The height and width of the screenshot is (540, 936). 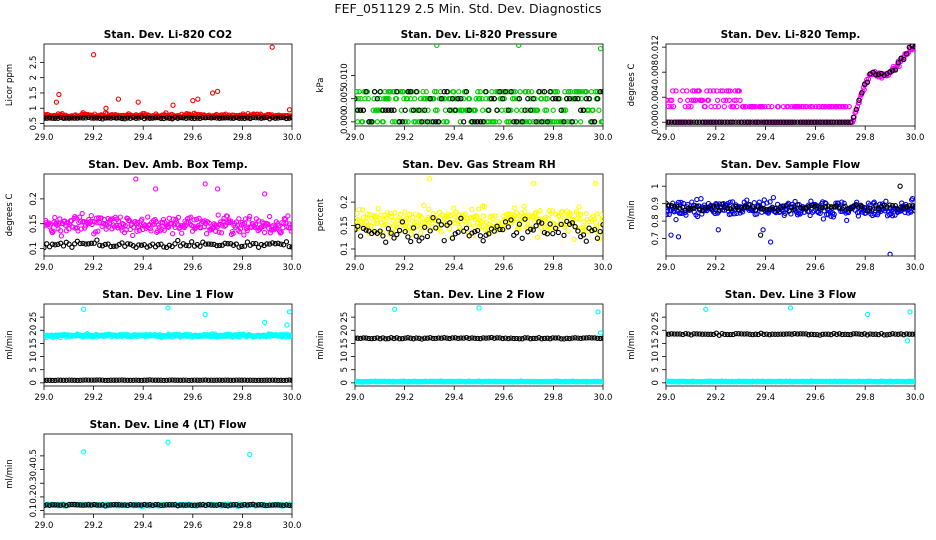 What do you see at coordinates (656, 356) in the screenshot?
I see `y-tick-label: 10` at bounding box center [656, 356].